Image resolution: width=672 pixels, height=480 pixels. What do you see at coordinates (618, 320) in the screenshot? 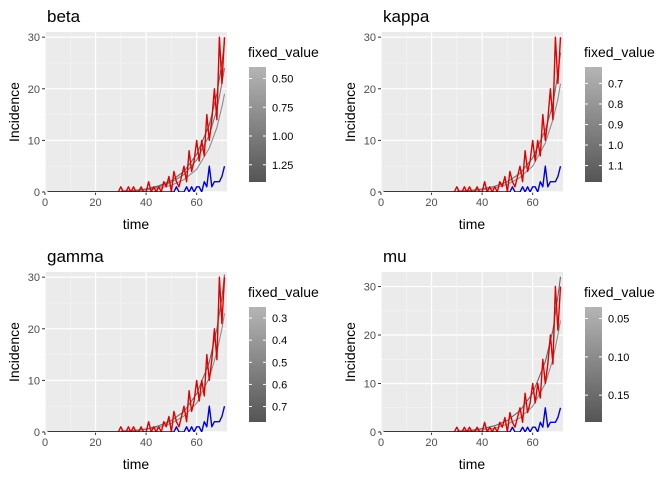
I see `colorbar-tick-label: 0.05` at bounding box center [618, 320].